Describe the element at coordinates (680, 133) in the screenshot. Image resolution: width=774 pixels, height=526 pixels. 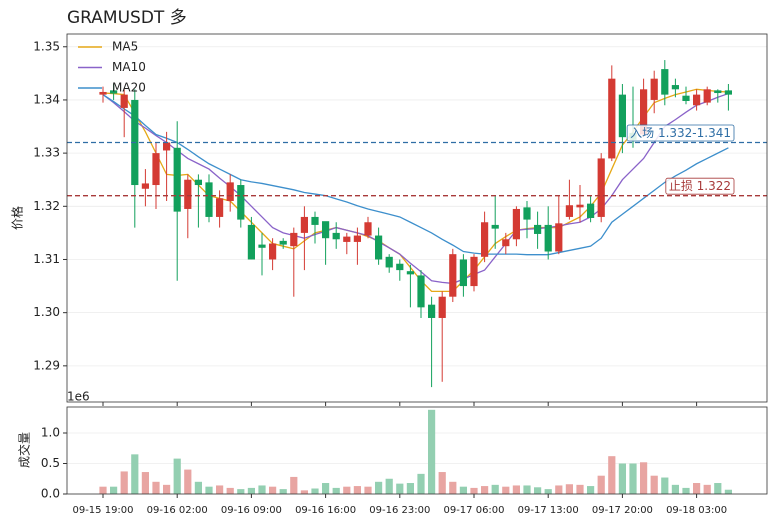
I see `level-label: 入场 1.332-1.341` at that location.